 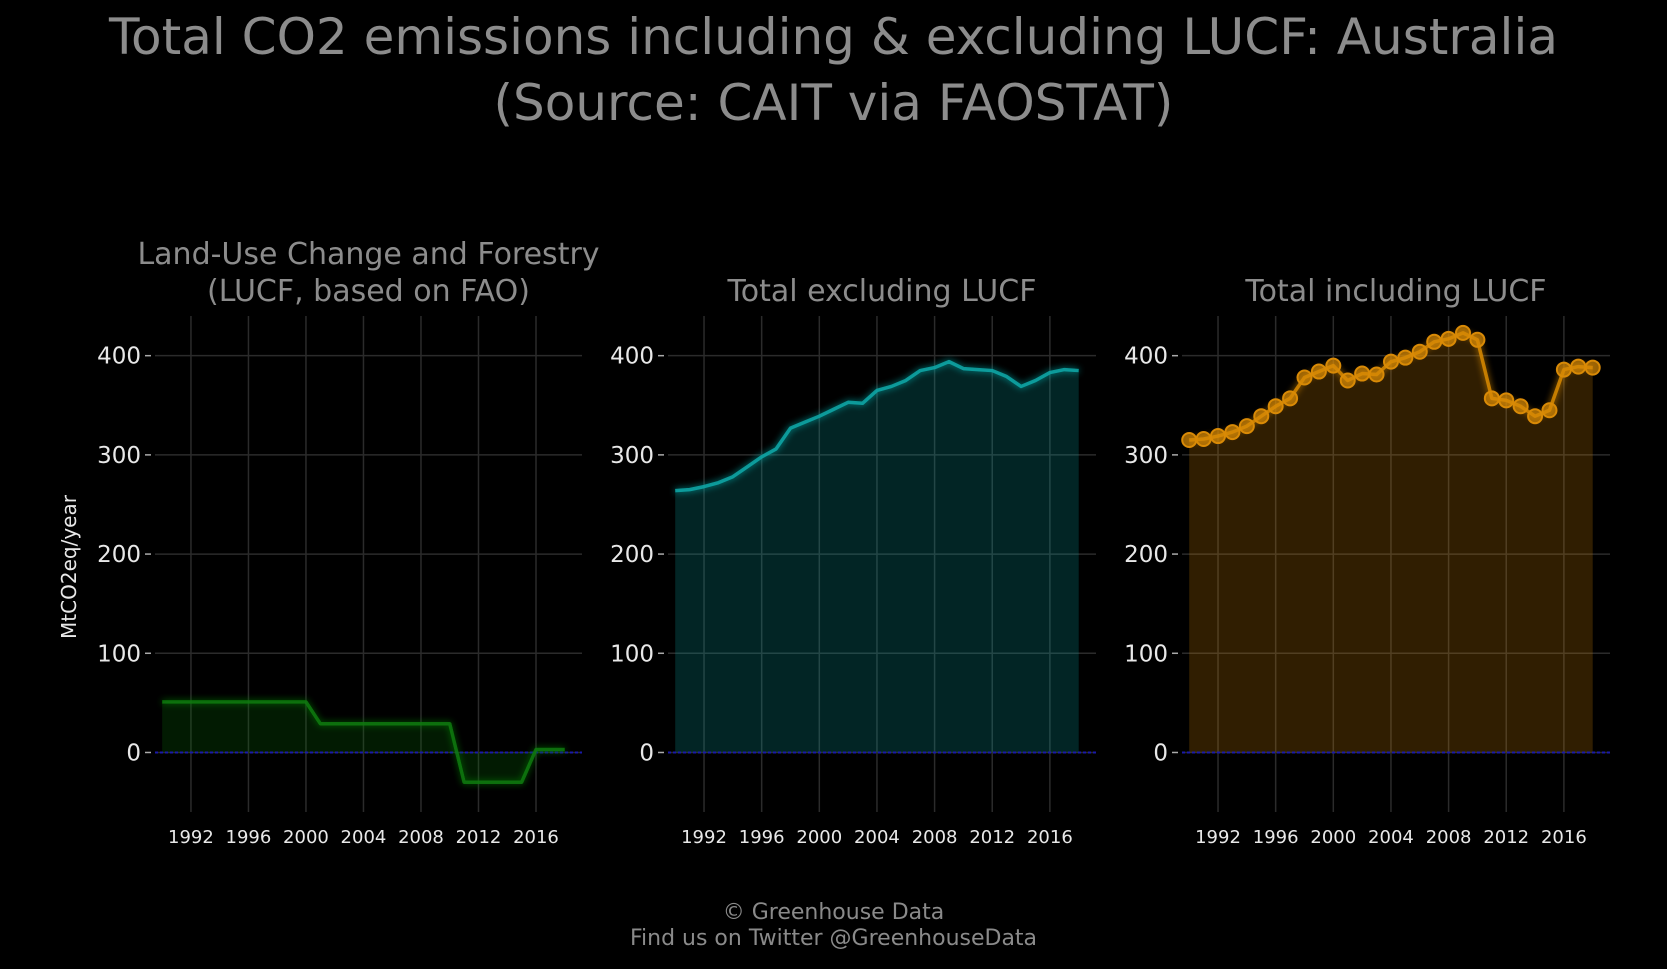 I want to click on panel-title: Total including LUCF, so click(x=1395, y=291).